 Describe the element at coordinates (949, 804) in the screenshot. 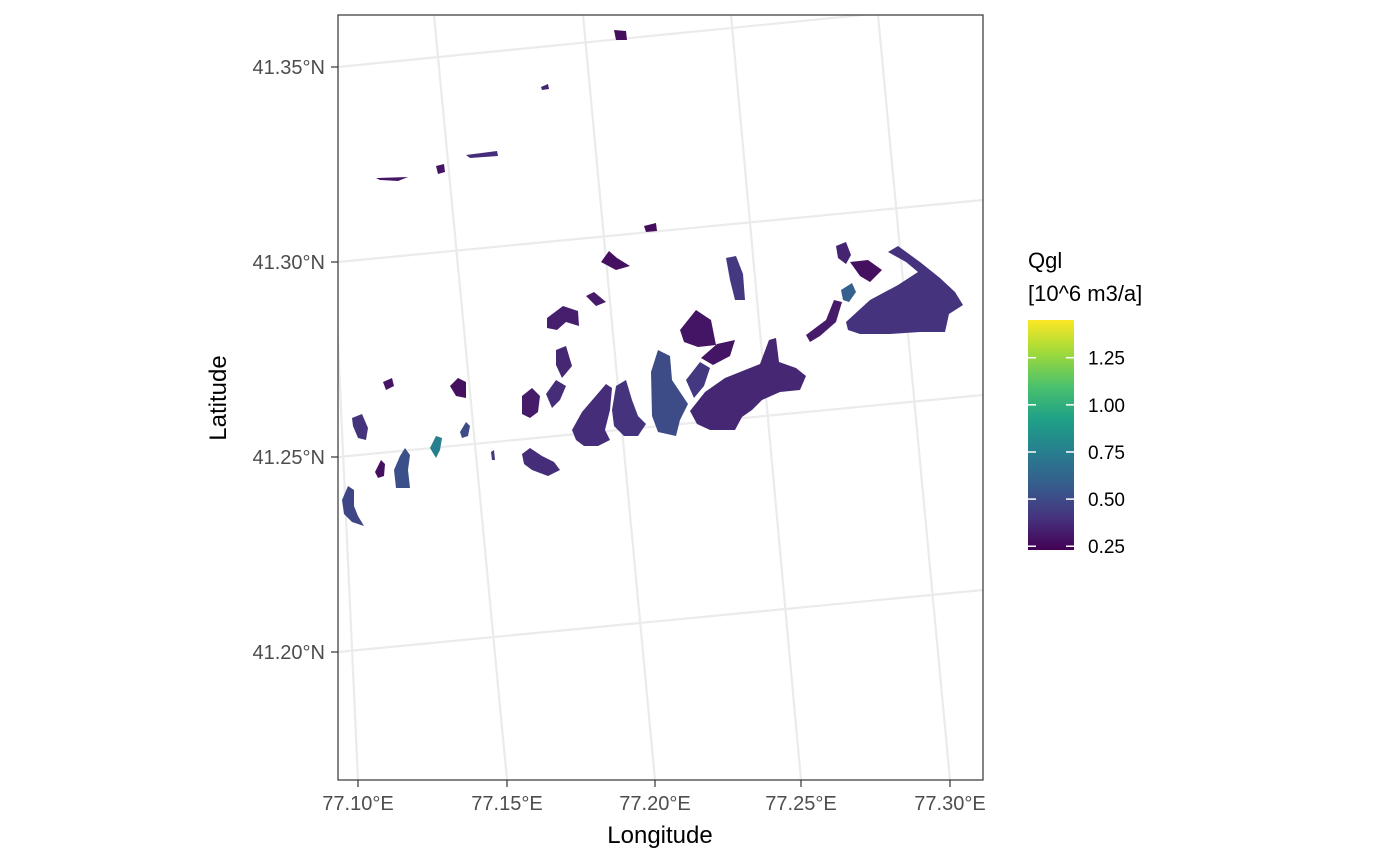

I see `x-tick-label: 77.30°E` at that location.